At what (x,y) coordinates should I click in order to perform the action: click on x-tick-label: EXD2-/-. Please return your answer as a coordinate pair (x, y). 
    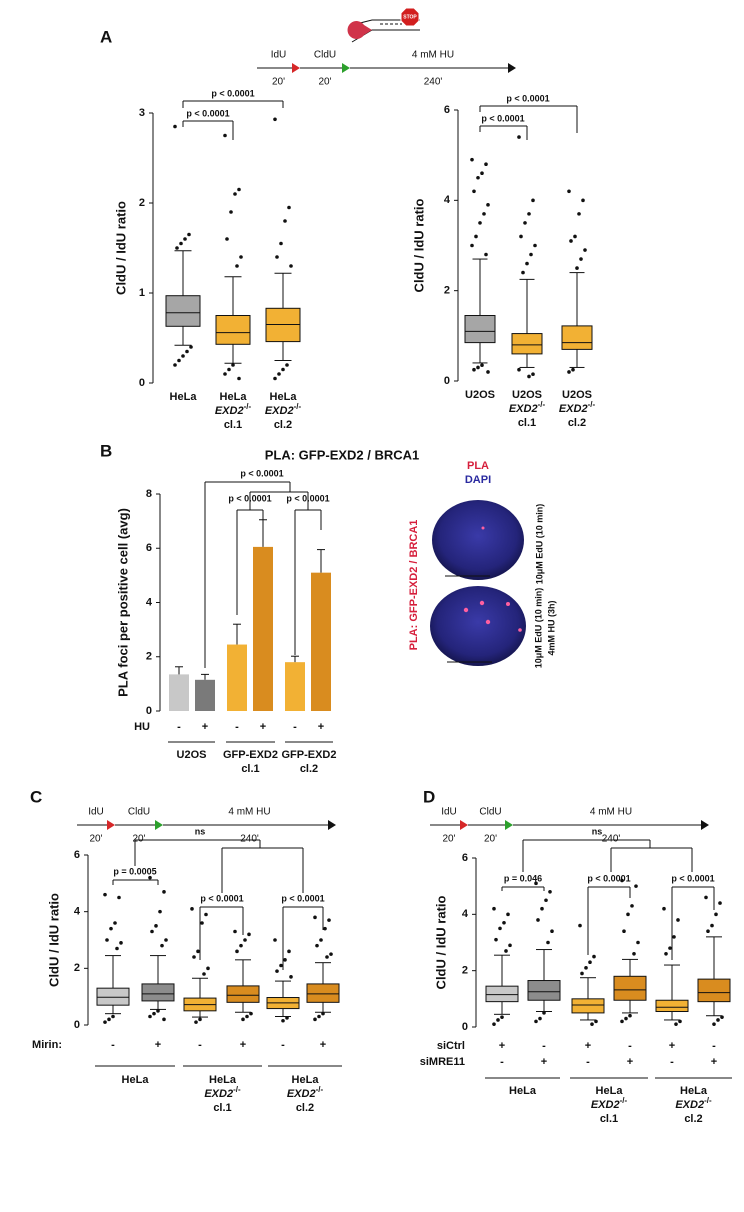
    Looking at the image, I should click on (527, 407).